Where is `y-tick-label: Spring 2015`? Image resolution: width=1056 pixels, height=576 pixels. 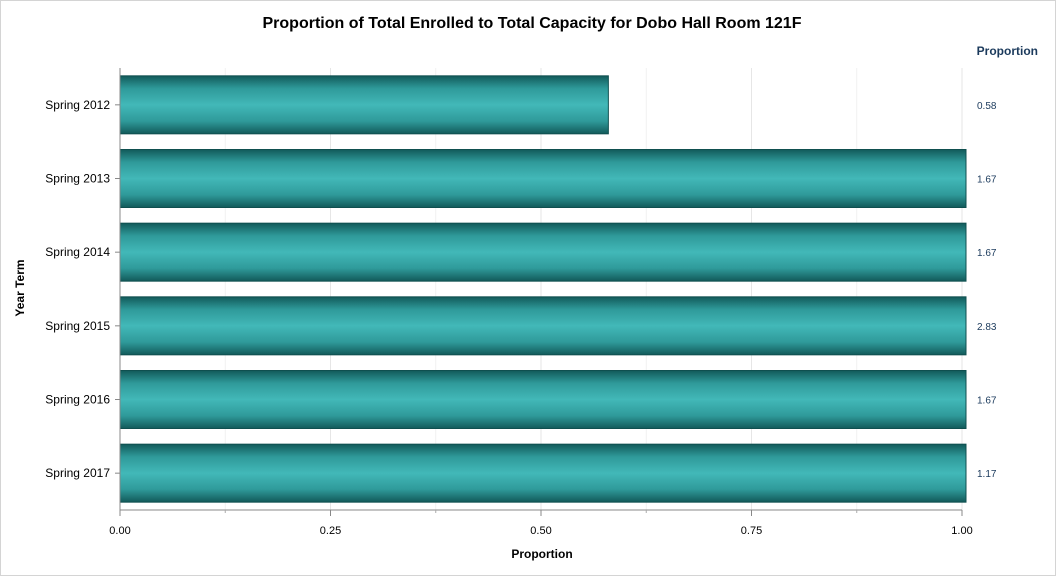
y-tick-label: Spring 2015 is located at coordinates (77, 326).